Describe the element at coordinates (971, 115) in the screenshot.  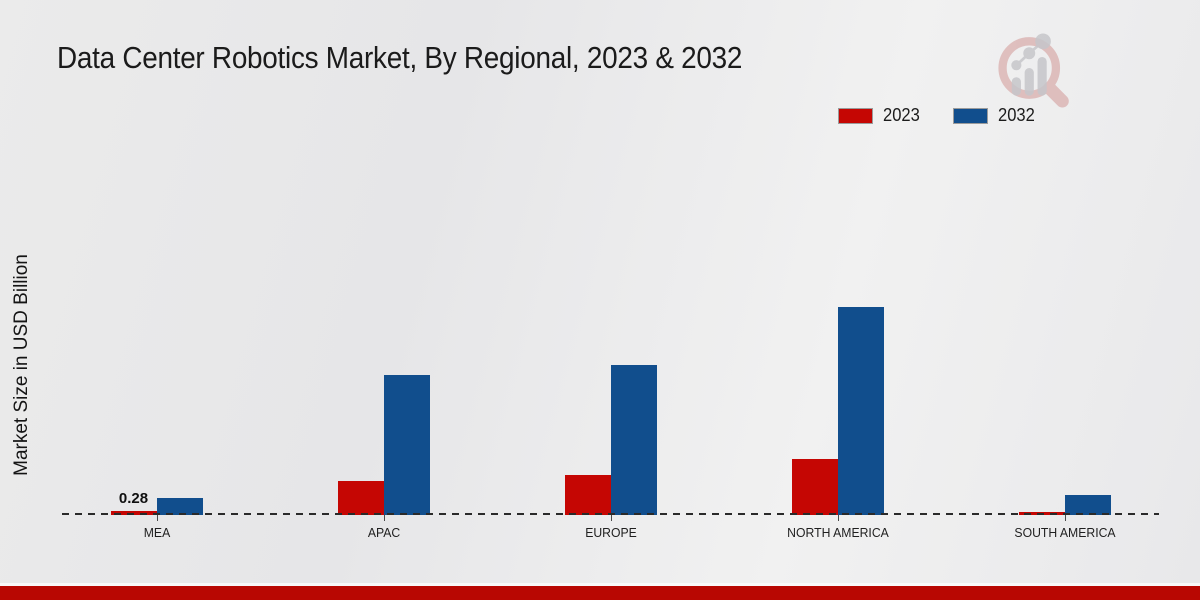
I see `legend-swatch-2032` at that location.